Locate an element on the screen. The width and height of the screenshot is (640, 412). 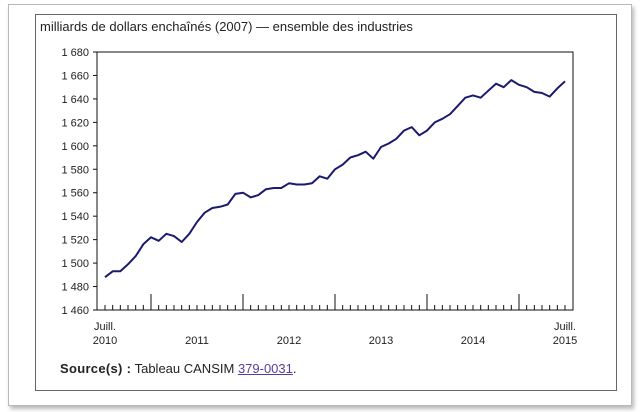
y-tick-label: 1 560 is located at coordinates (75, 194).